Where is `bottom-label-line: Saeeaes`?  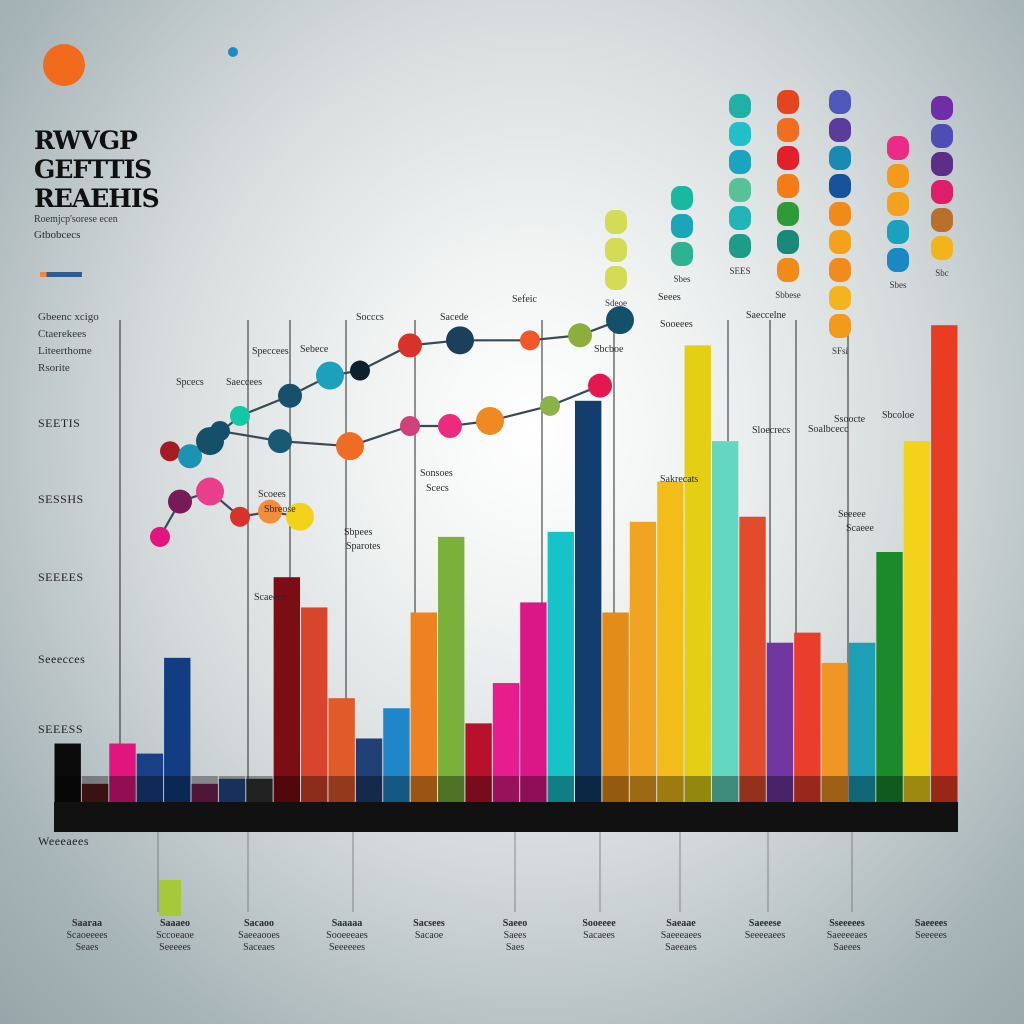
bottom-label-line: Saeeaes is located at coordinates (681, 947).